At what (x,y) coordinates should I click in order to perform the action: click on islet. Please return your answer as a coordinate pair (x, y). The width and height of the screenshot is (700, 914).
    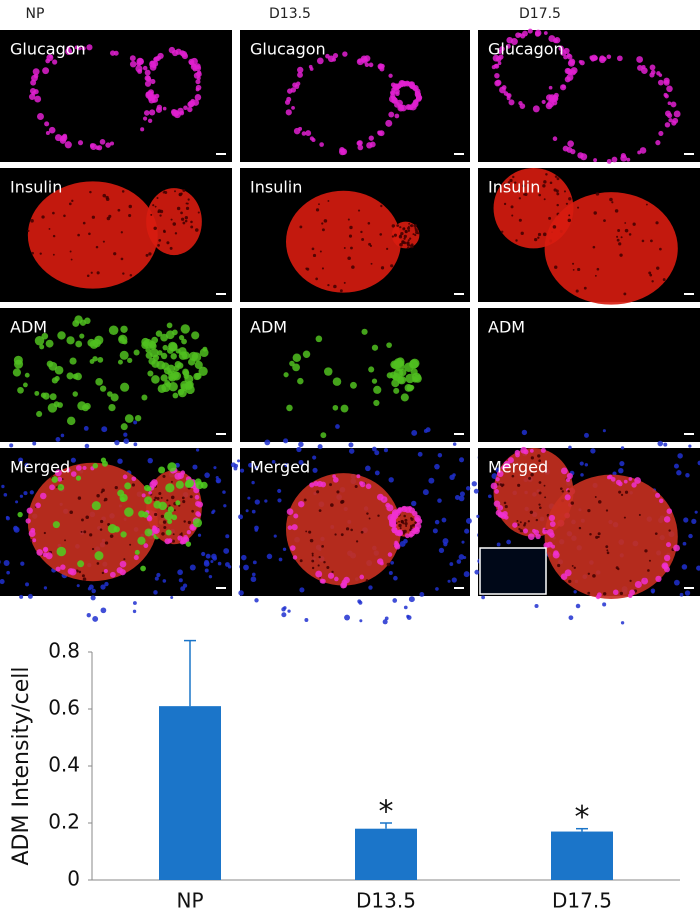
    Looking at the image, I should click on (92, 522).